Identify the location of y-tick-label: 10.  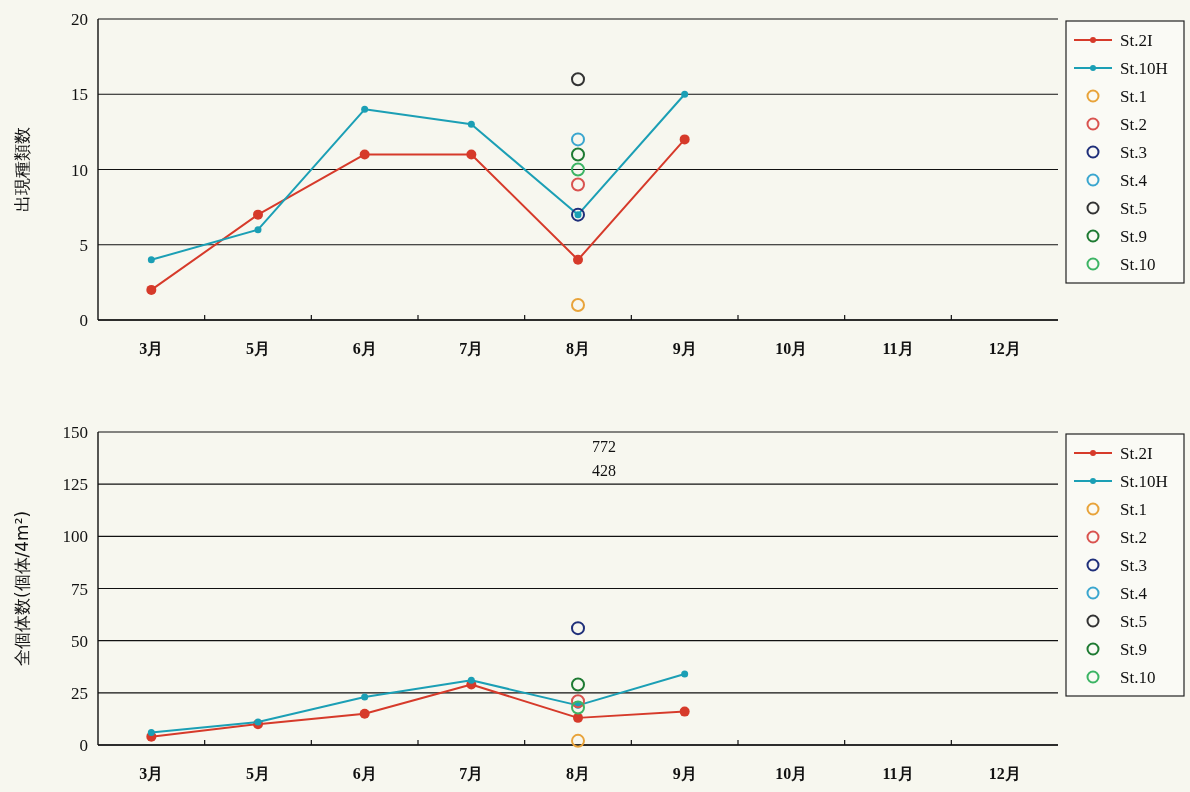
(79, 170).